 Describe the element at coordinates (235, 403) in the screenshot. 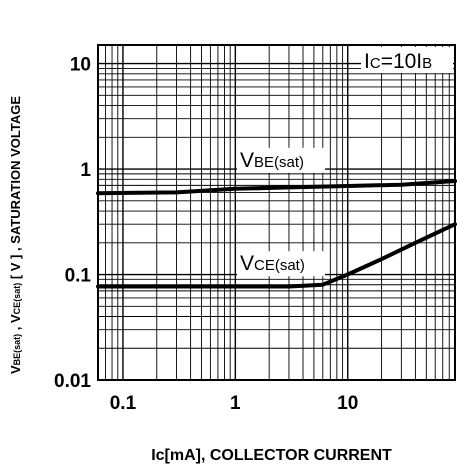

I see `x-tick-label: 1` at that location.